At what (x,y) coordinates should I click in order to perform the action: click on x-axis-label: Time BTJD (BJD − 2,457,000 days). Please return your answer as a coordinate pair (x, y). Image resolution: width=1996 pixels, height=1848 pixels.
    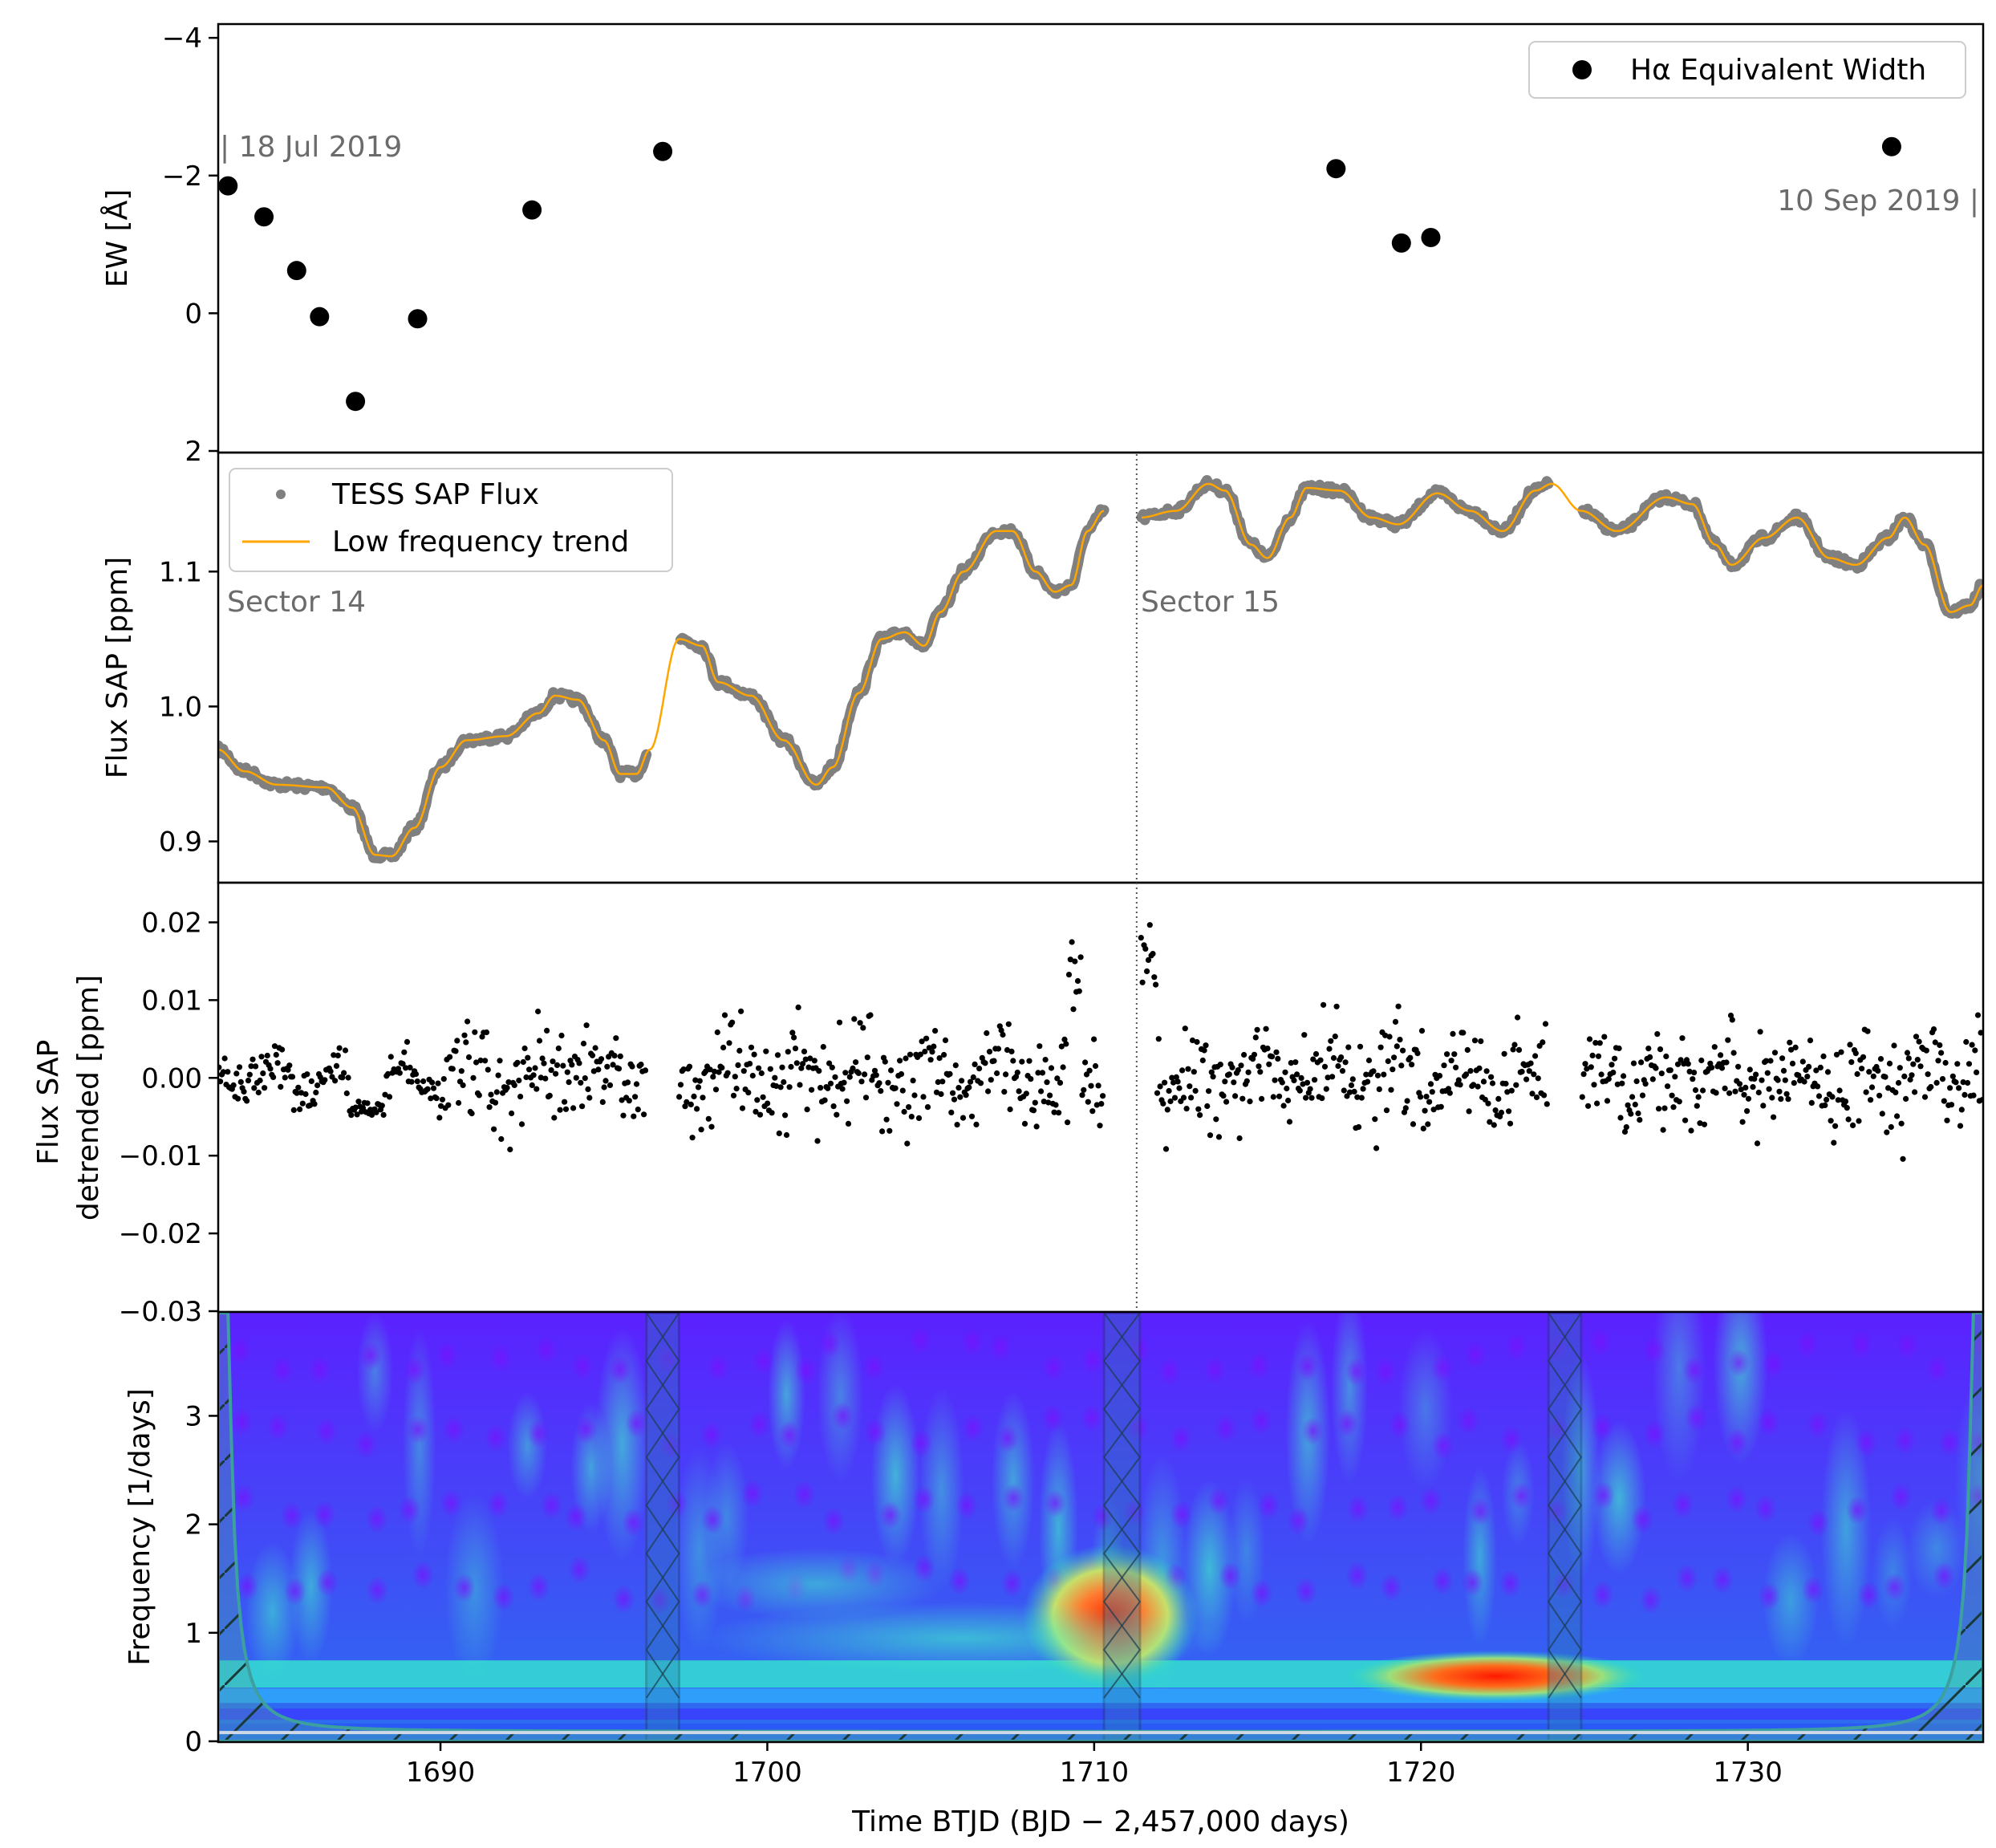
    Looking at the image, I should click on (1100, 1821).